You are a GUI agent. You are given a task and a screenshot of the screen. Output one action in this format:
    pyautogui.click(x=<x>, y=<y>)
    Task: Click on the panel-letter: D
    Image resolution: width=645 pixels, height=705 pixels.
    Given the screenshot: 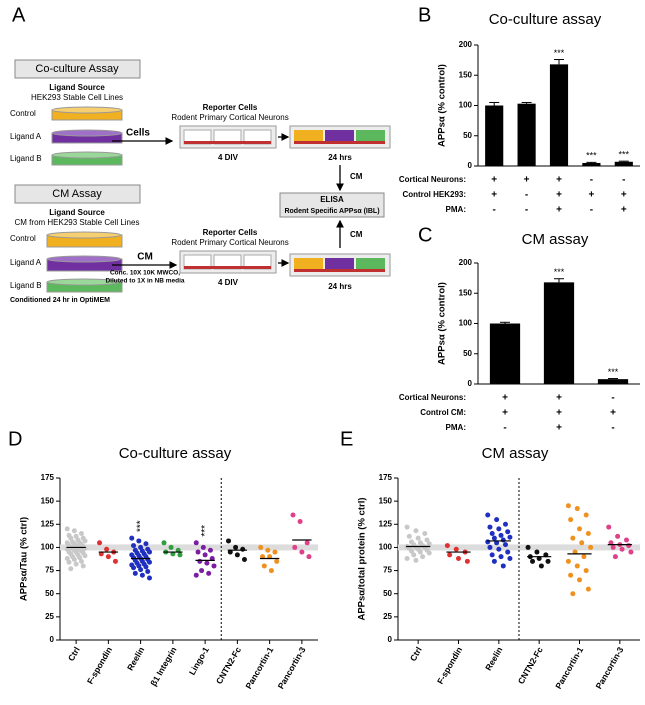 What is the action you would take?
    pyautogui.click(x=15, y=439)
    